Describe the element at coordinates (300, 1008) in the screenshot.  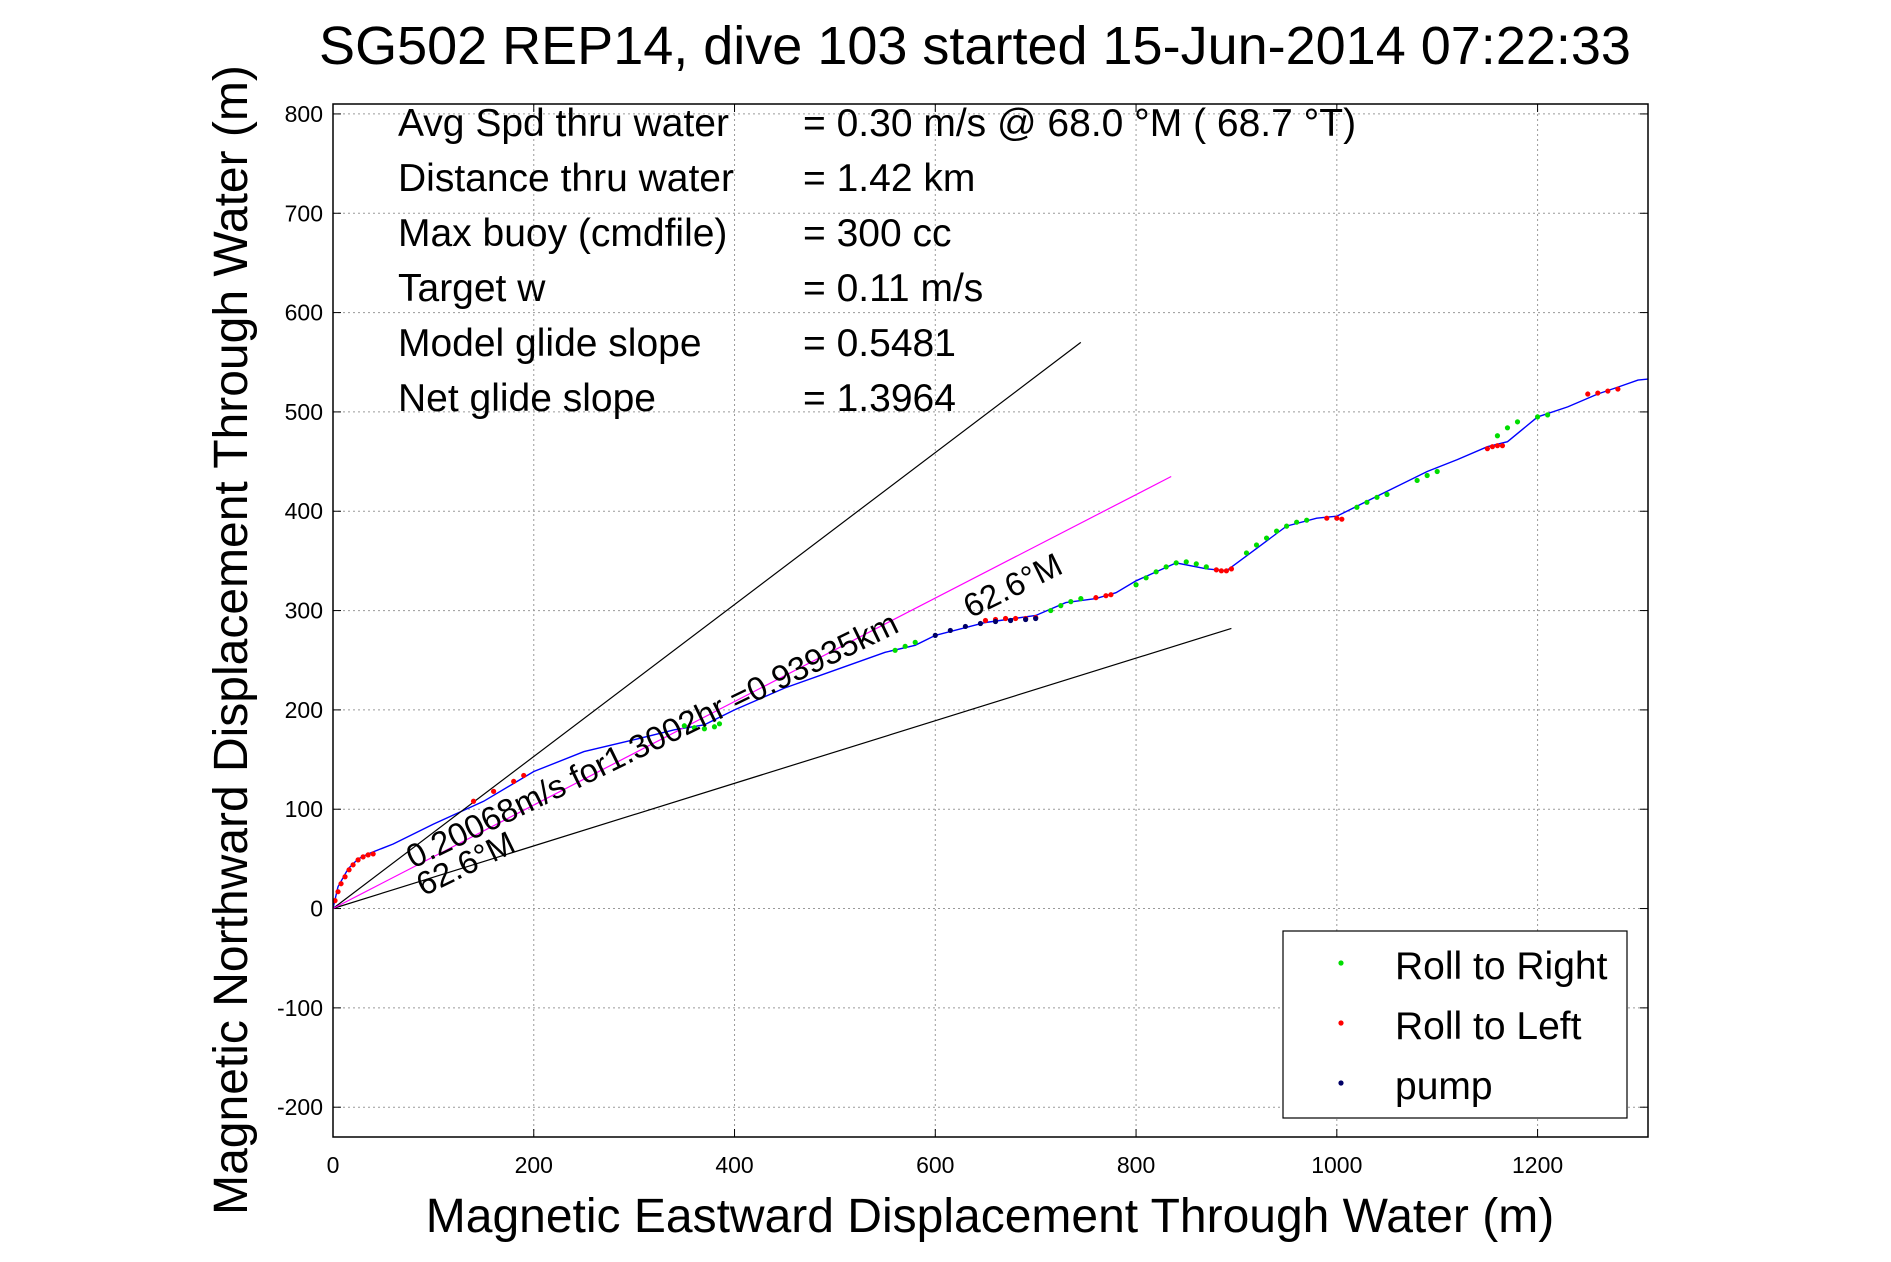
I see `y-tick-label: -100` at that location.